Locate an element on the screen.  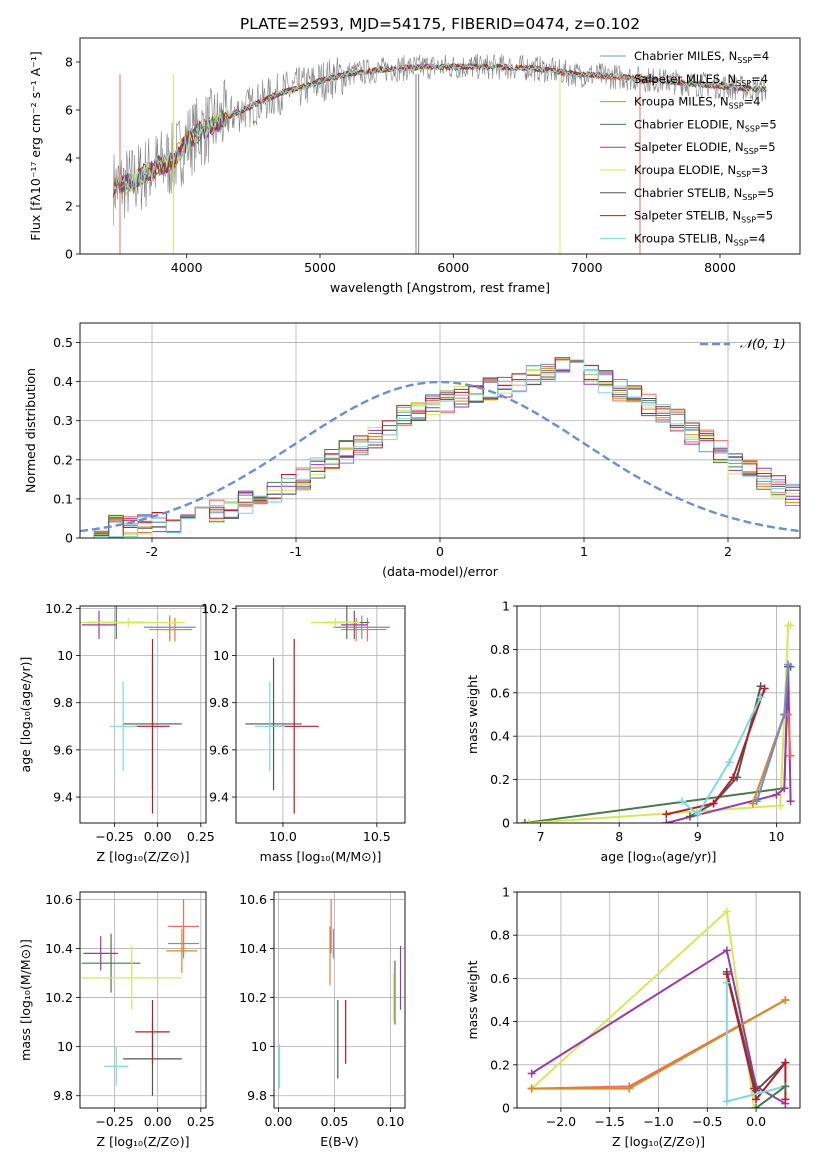
x-tick-label: 0.10 is located at coordinates (391, 1121).